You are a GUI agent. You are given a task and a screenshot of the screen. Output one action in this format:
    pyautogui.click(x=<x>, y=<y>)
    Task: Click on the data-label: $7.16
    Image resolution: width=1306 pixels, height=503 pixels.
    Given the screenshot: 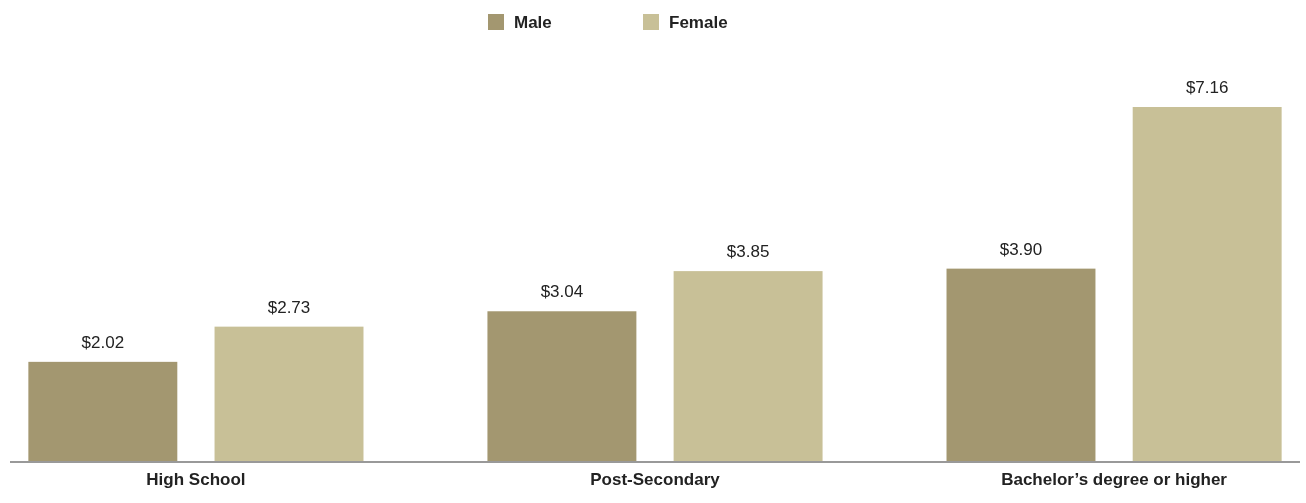 What is the action you would take?
    pyautogui.click(x=1207, y=87)
    